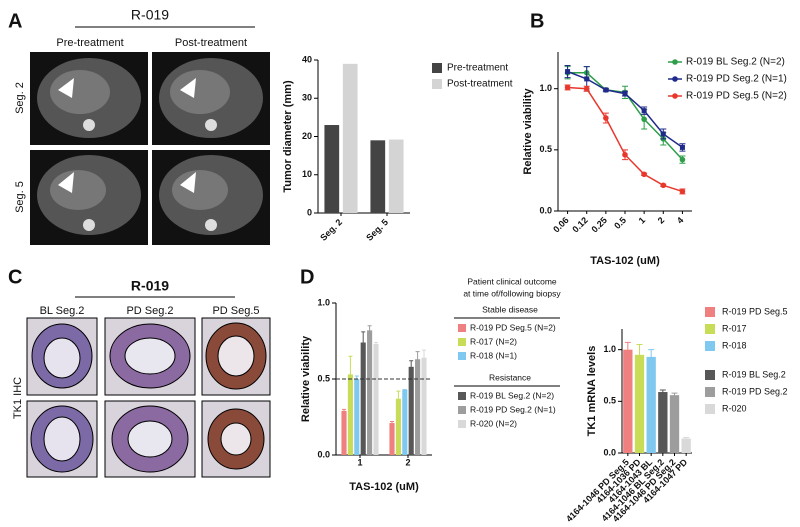  What do you see at coordinates (18, 398) in the screenshot?
I see `row-label: TK1 IHC` at bounding box center [18, 398].